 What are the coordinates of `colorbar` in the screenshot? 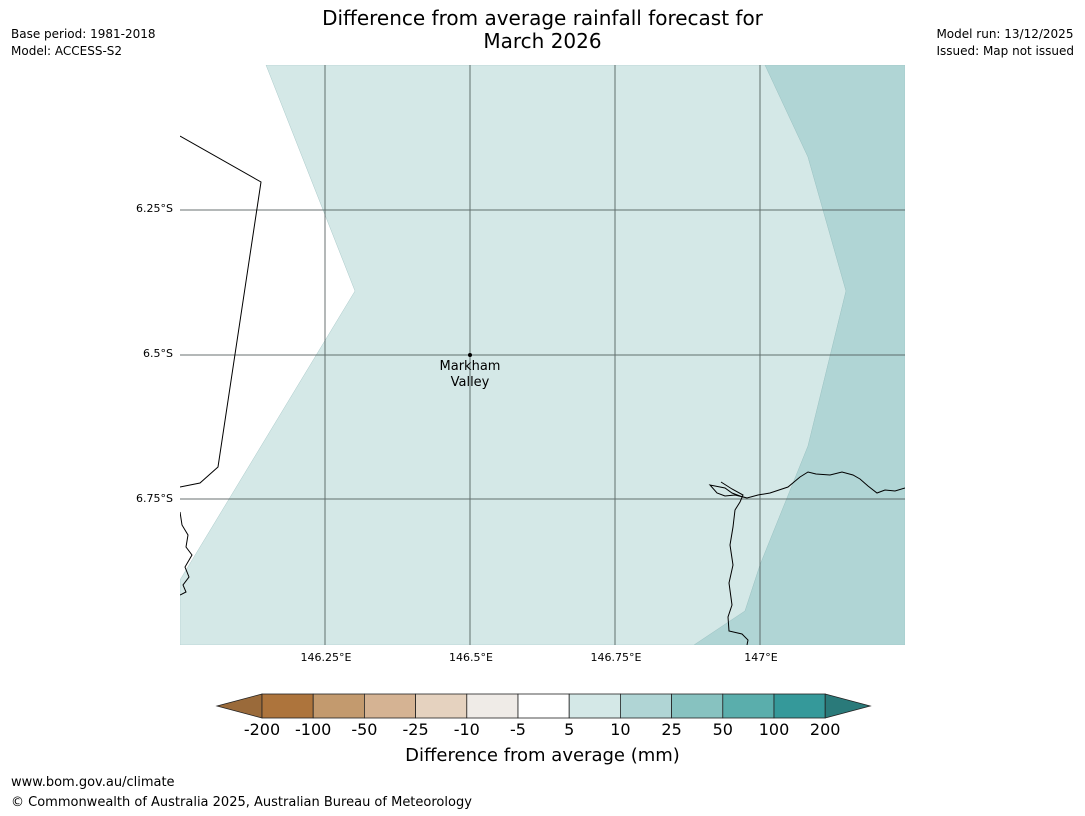 It's located at (543, 706).